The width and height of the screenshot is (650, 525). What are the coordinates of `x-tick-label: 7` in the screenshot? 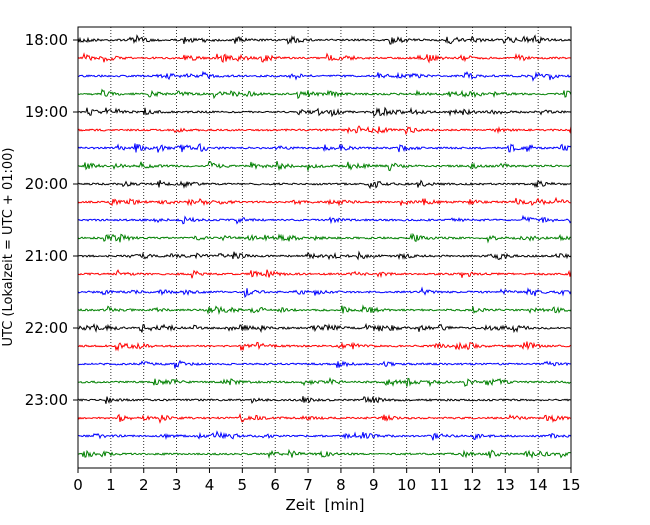 It's located at (308, 485).